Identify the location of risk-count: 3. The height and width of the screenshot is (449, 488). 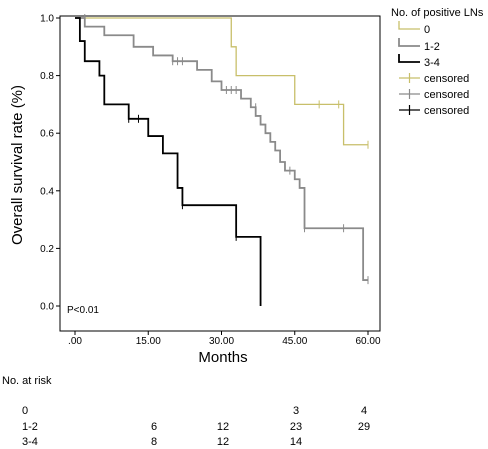
(296, 411).